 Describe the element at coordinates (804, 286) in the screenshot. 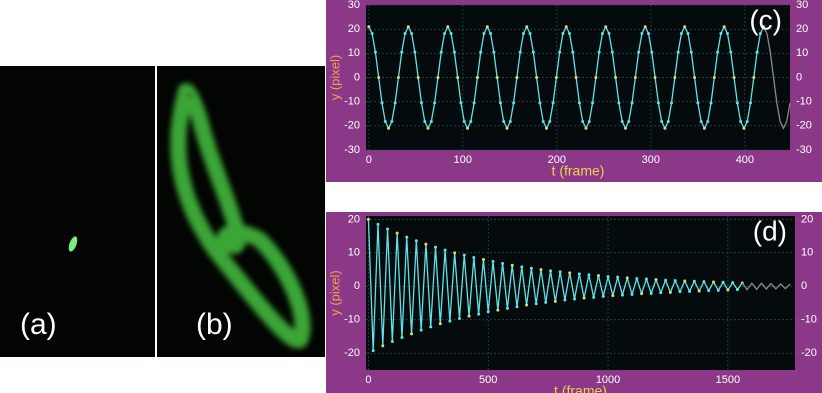

I see `y2-tick-label: 0` at that location.